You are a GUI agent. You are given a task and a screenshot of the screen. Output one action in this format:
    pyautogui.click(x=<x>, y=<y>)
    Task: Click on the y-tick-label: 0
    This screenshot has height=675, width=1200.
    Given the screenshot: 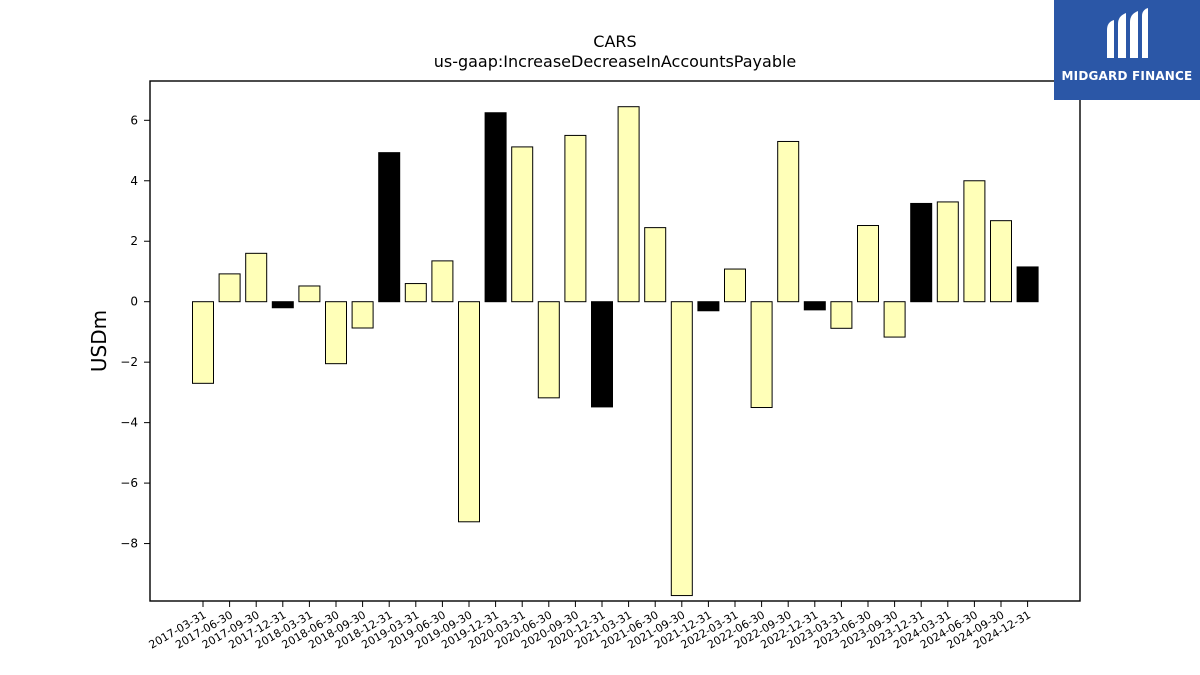 What is the action you would take?
    pyautogui.click(x=134, y=302)
    